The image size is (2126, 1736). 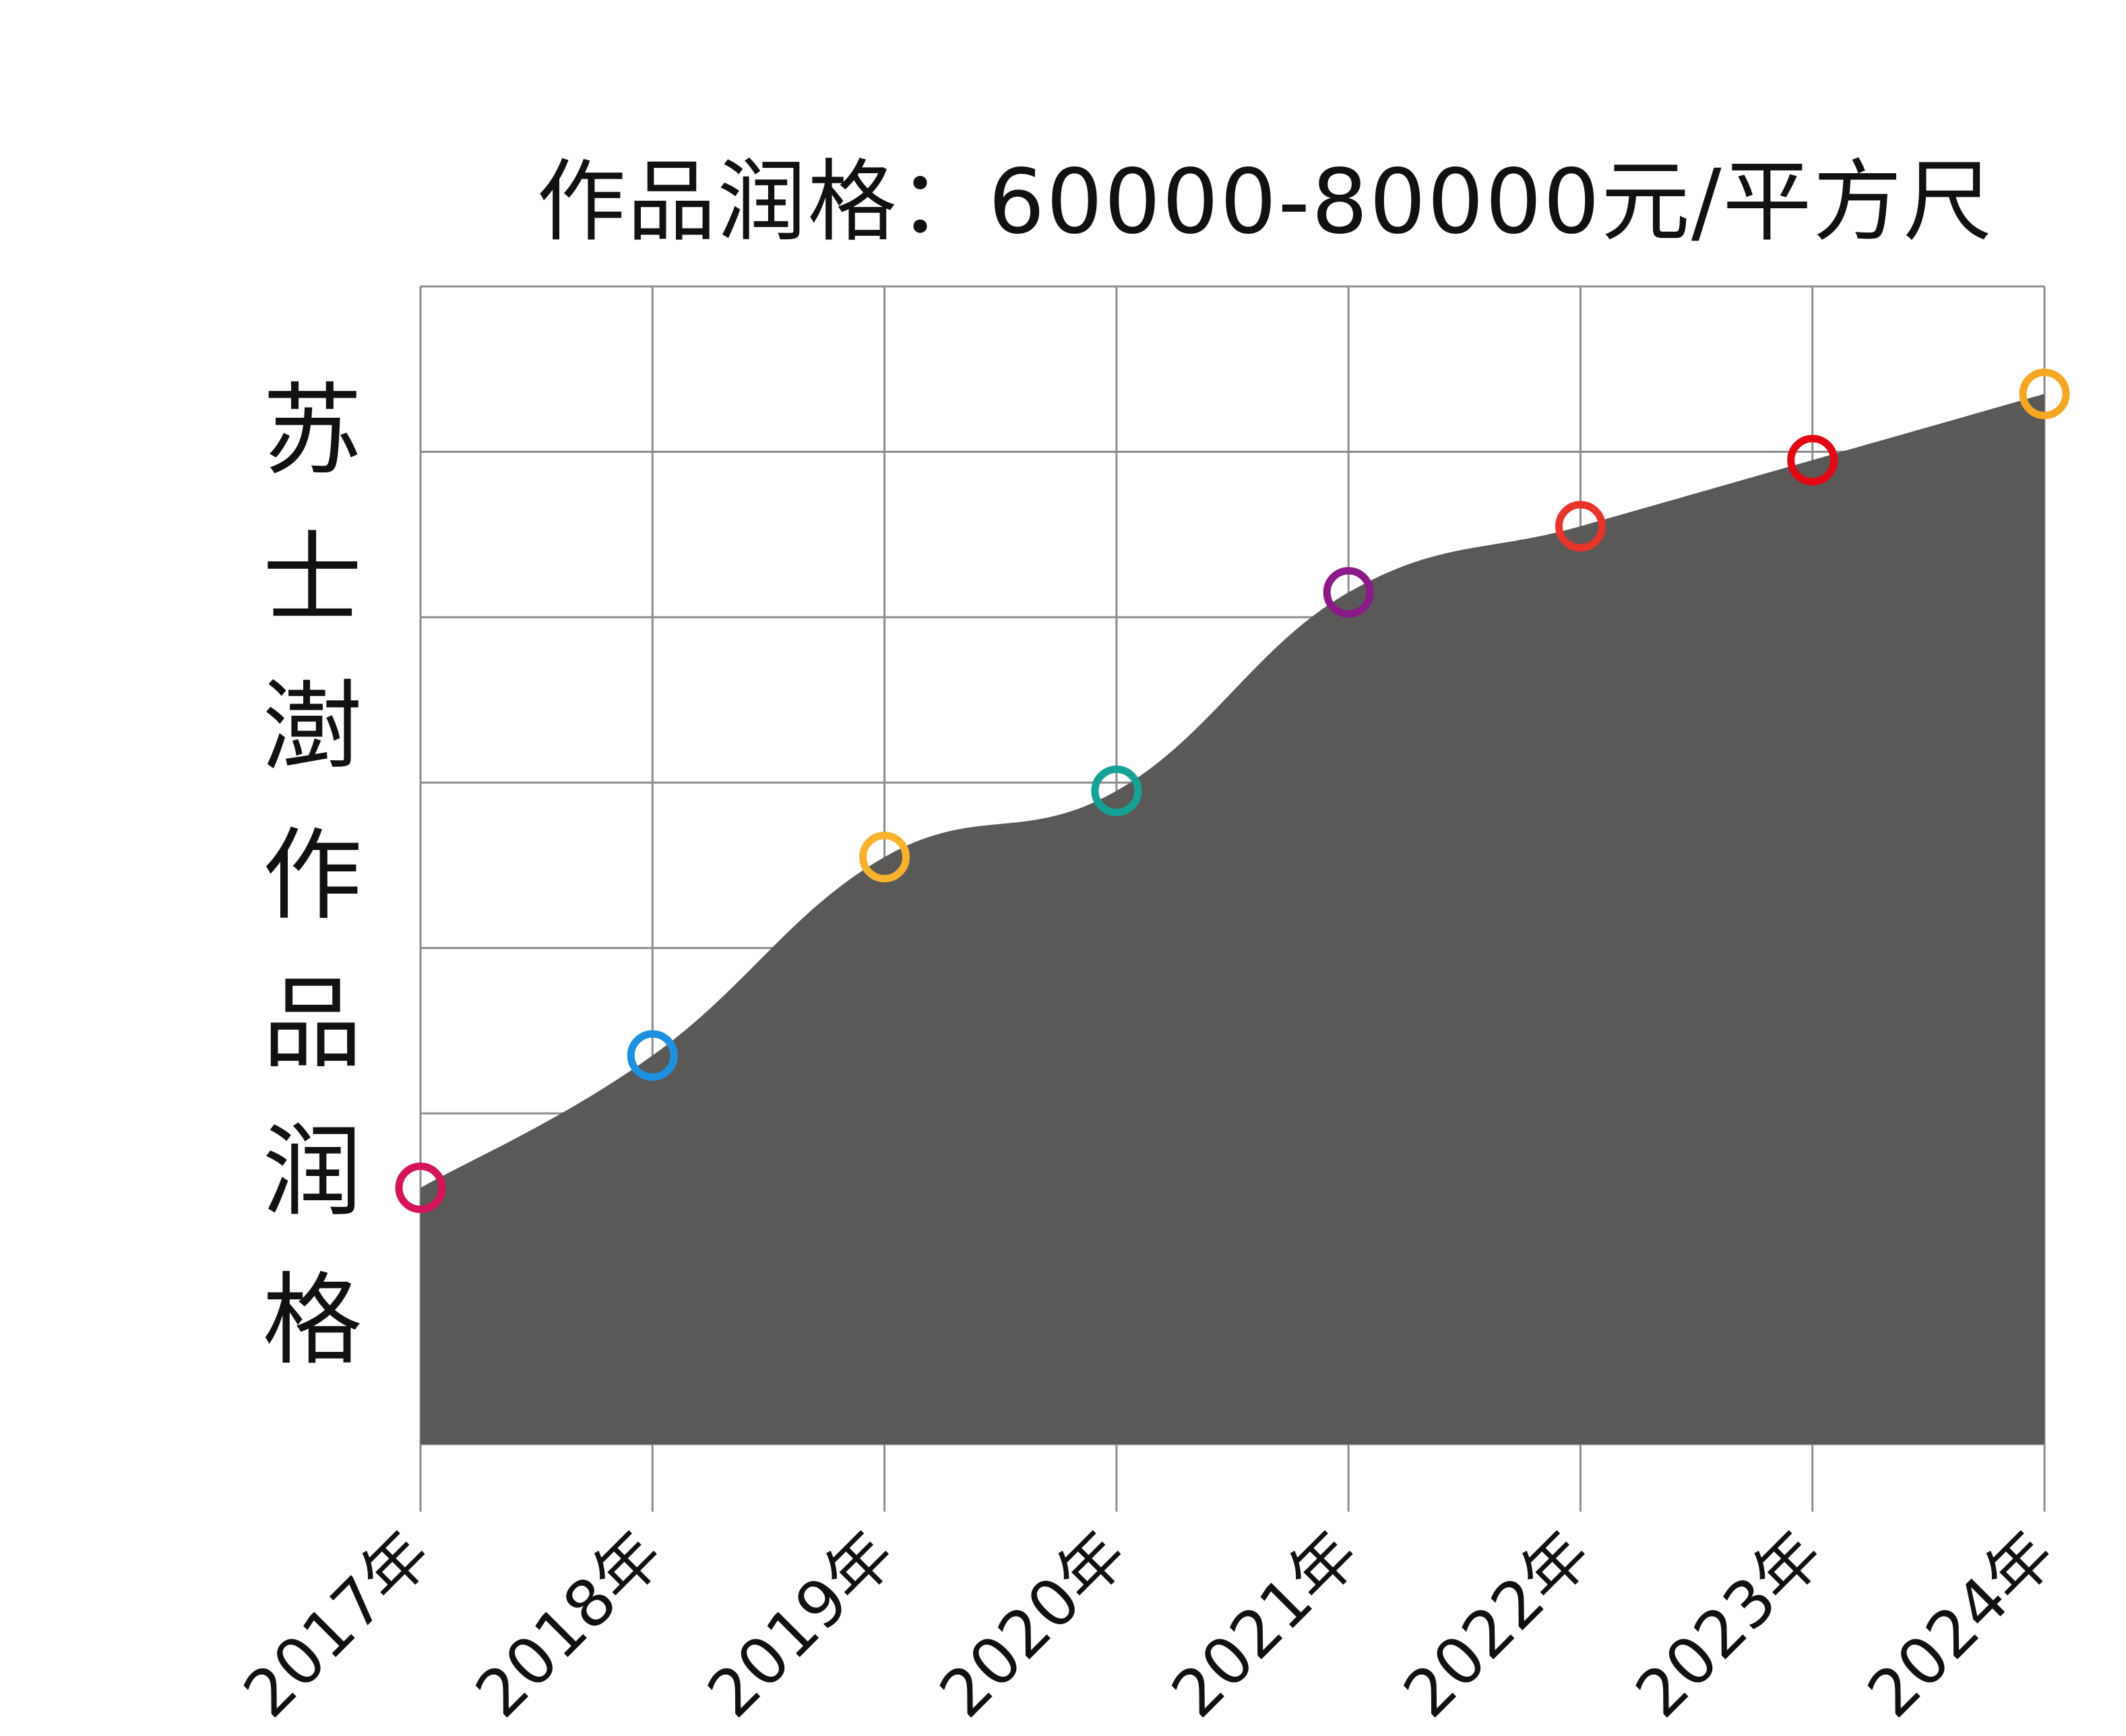 What do you see at coordinates (1580, 526) in the screenshot?
I see `data-point-2022年` at bounding box center [1580, 526].